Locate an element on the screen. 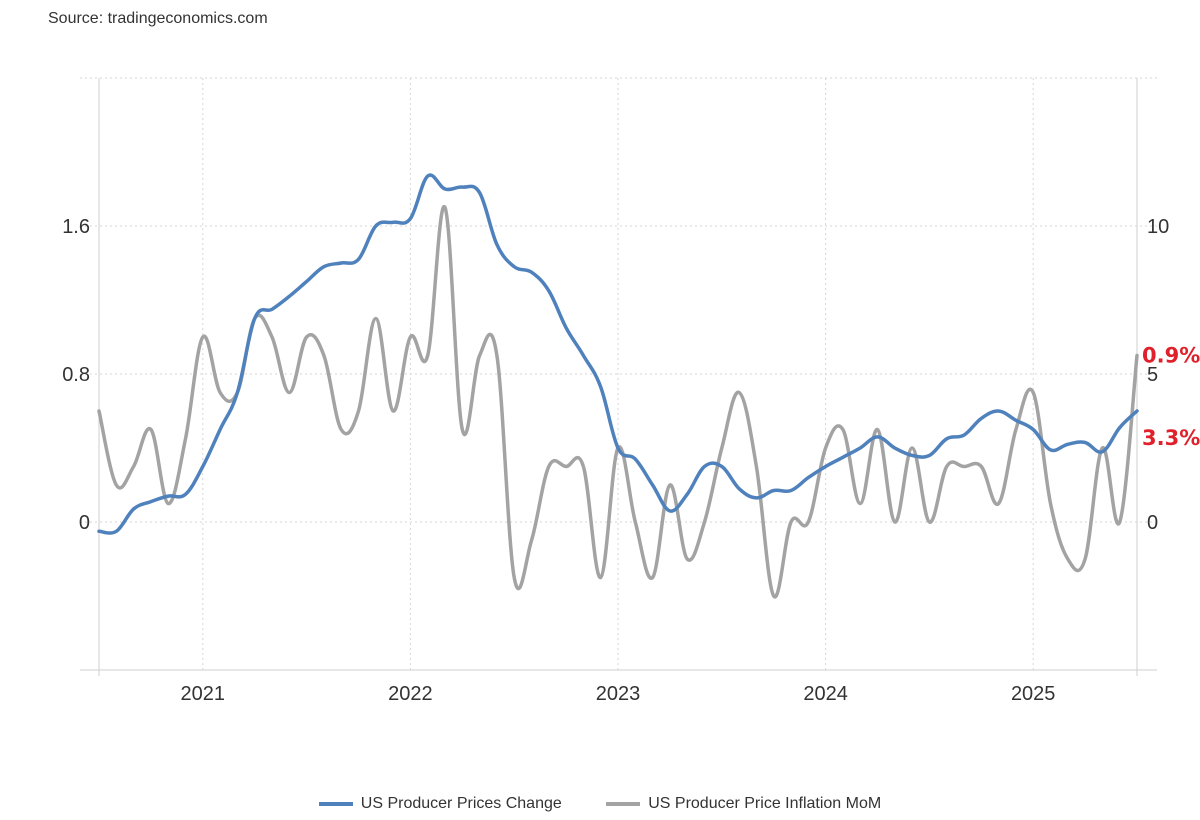  legend-item-ppi-mom: US Producer Price Inflation MoM is located at coordinates (743, 804).